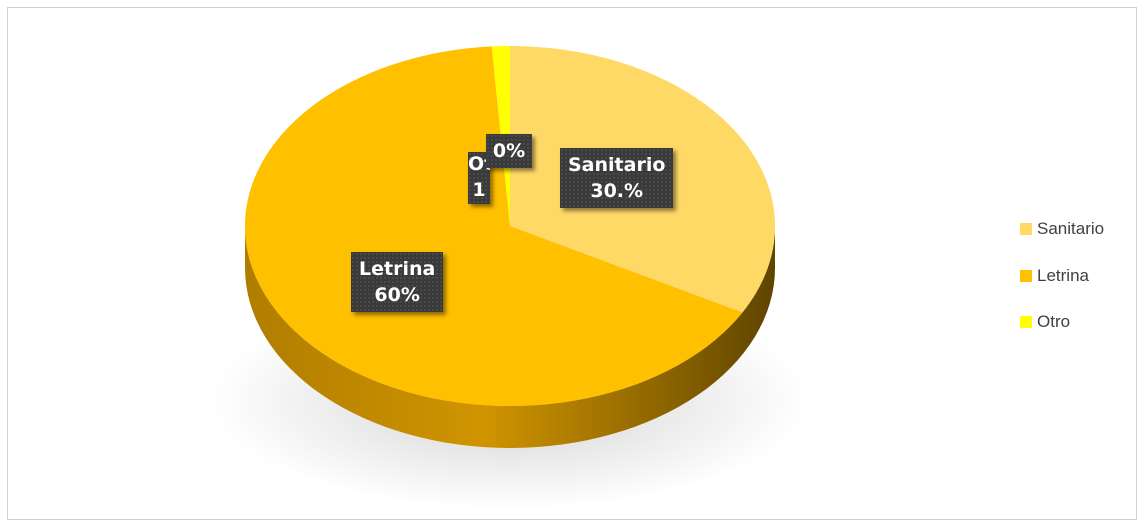 This screenshot has height=529, width=1146. Describe the element at coordinates (1026, 229) in the screenshot. I see `legend-swatch-sanitario` at that location.